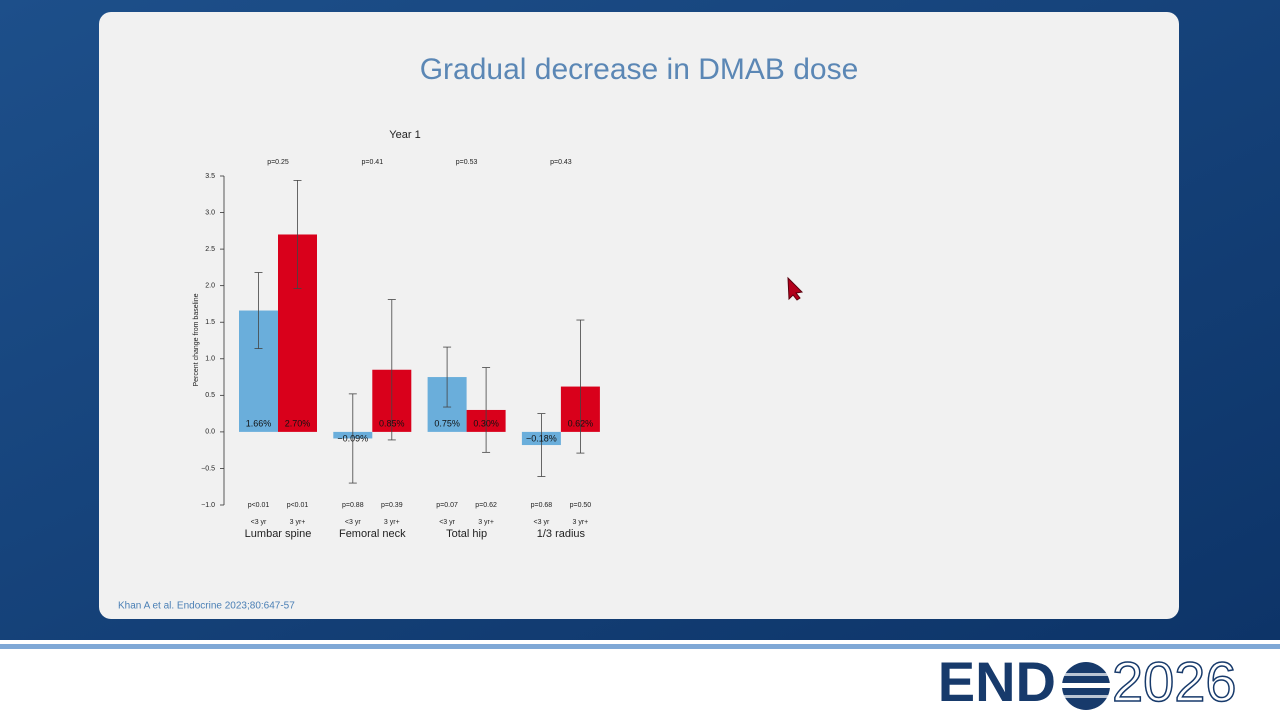  What do you see at coordinates (210, 212) in the screenshot?
I see `y-tick-label: 3.0` at bounding box center [210, 212].